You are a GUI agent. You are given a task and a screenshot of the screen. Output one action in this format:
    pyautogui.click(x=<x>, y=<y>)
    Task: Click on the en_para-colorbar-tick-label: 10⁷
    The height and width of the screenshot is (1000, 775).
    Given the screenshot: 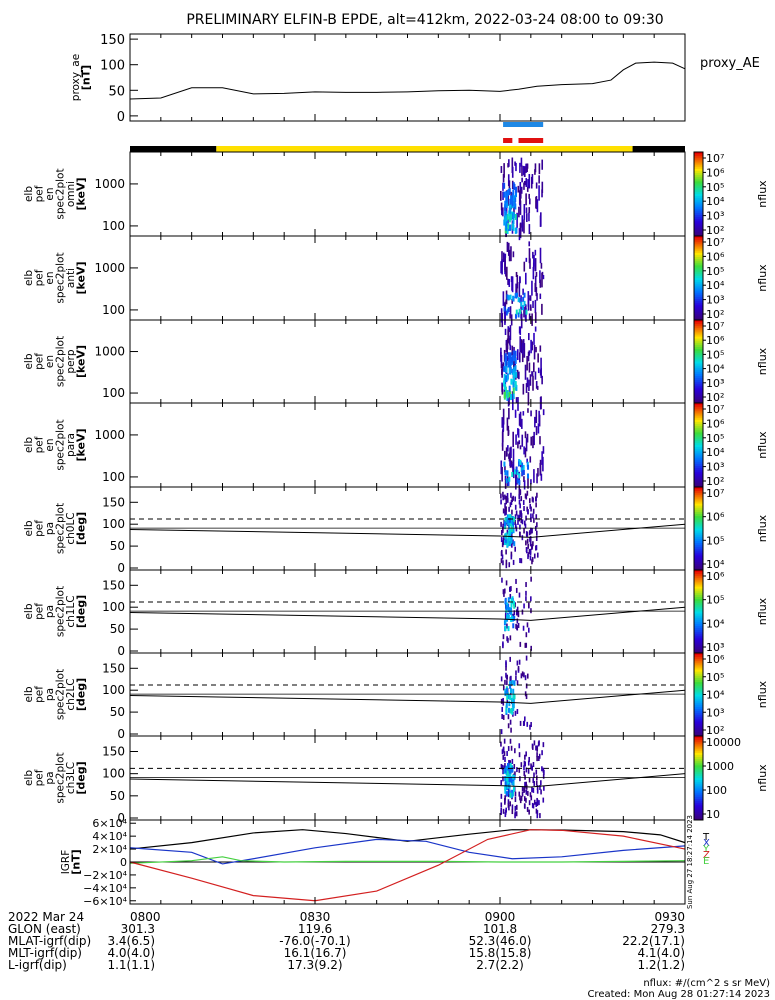 What is the action you would take?
    pyautogui.click(x=715, y=409)
    